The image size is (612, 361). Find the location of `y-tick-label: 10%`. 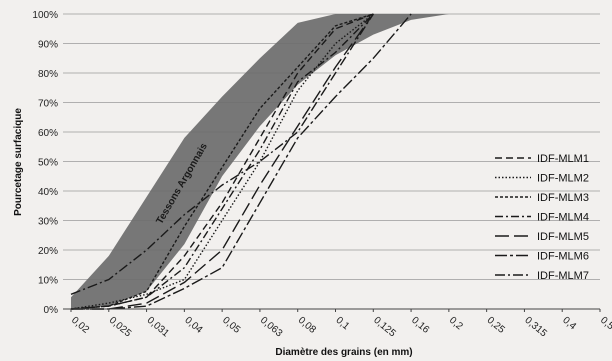

y-tick-label: 10% is located at coordinates (48, 281).